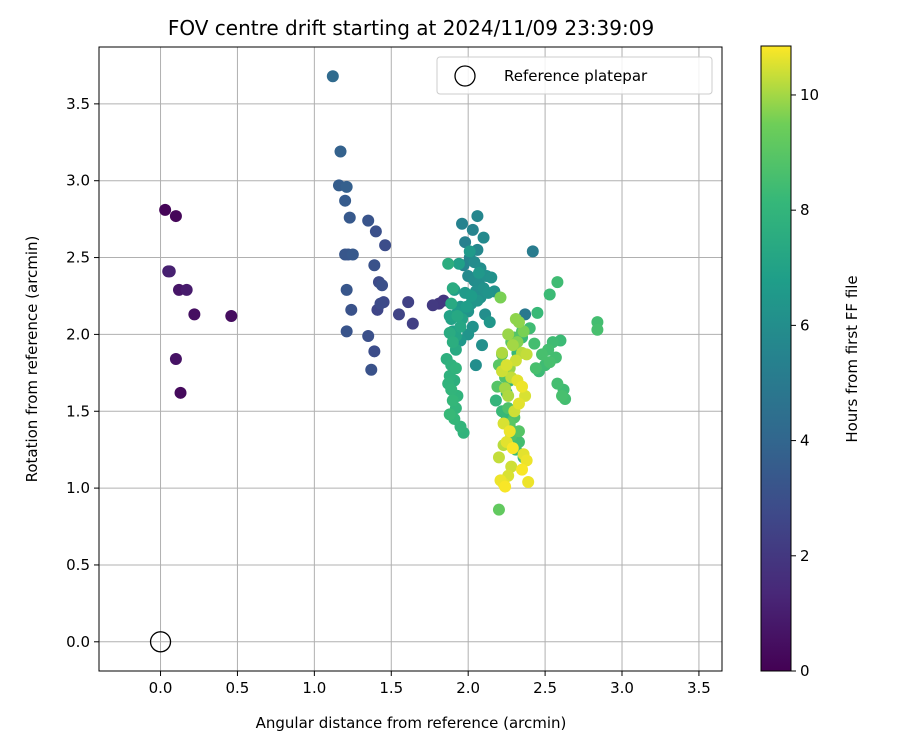 The image size is (900, 750). What do you see at coordinates (805, 671) in the screenshot?
I see `colorbar-tick-label: 0` at bounding box center [805, 671].